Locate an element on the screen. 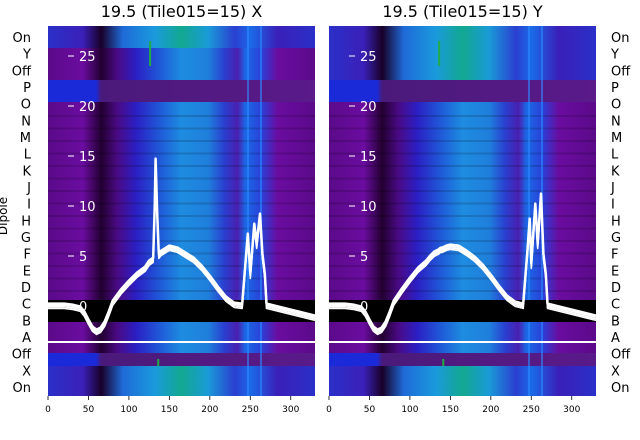  series-line is located at coordinates (463, 266).